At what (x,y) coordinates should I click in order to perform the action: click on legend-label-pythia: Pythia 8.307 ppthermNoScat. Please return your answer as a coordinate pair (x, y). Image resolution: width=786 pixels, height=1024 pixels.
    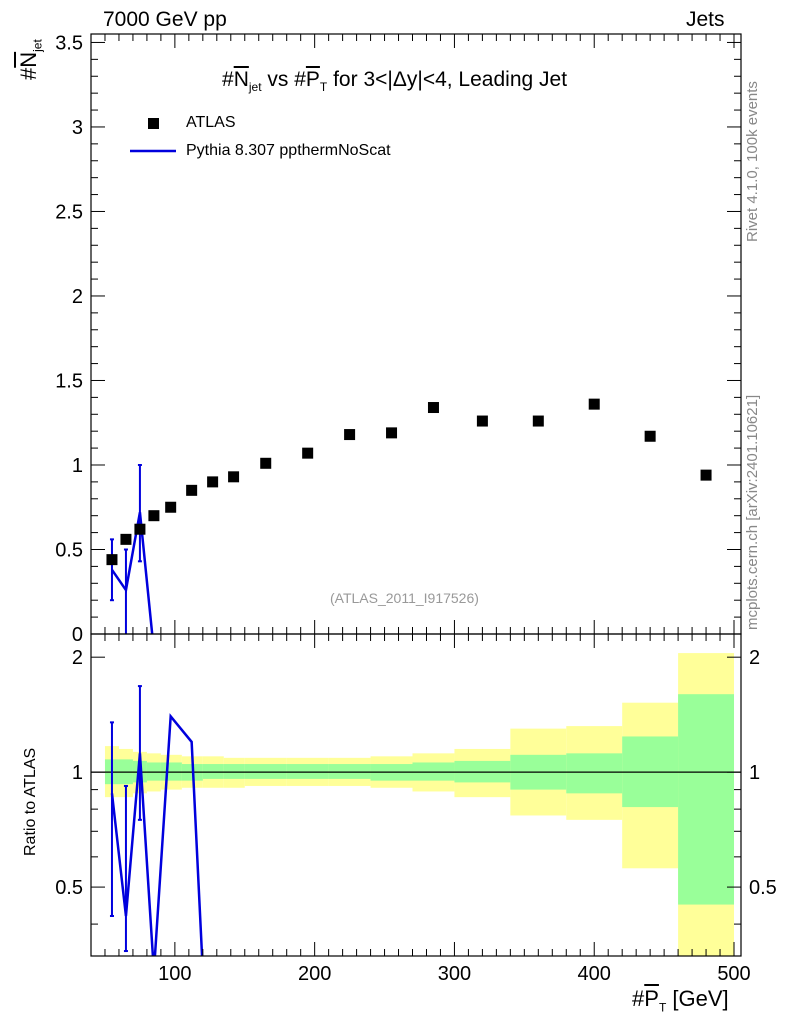
    Looking at the image, I should click on (288, 150).